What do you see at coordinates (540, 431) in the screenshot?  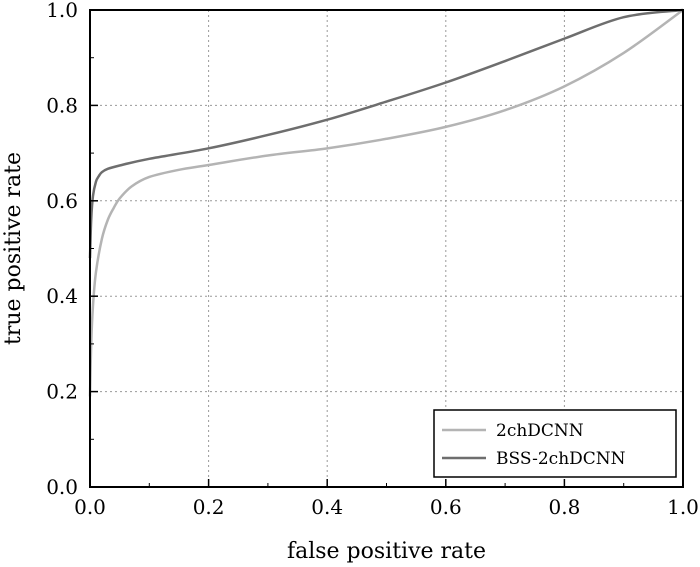 I see `legend-label-2chdcnn: 2chDCNN` at bounding box center [540, 431].